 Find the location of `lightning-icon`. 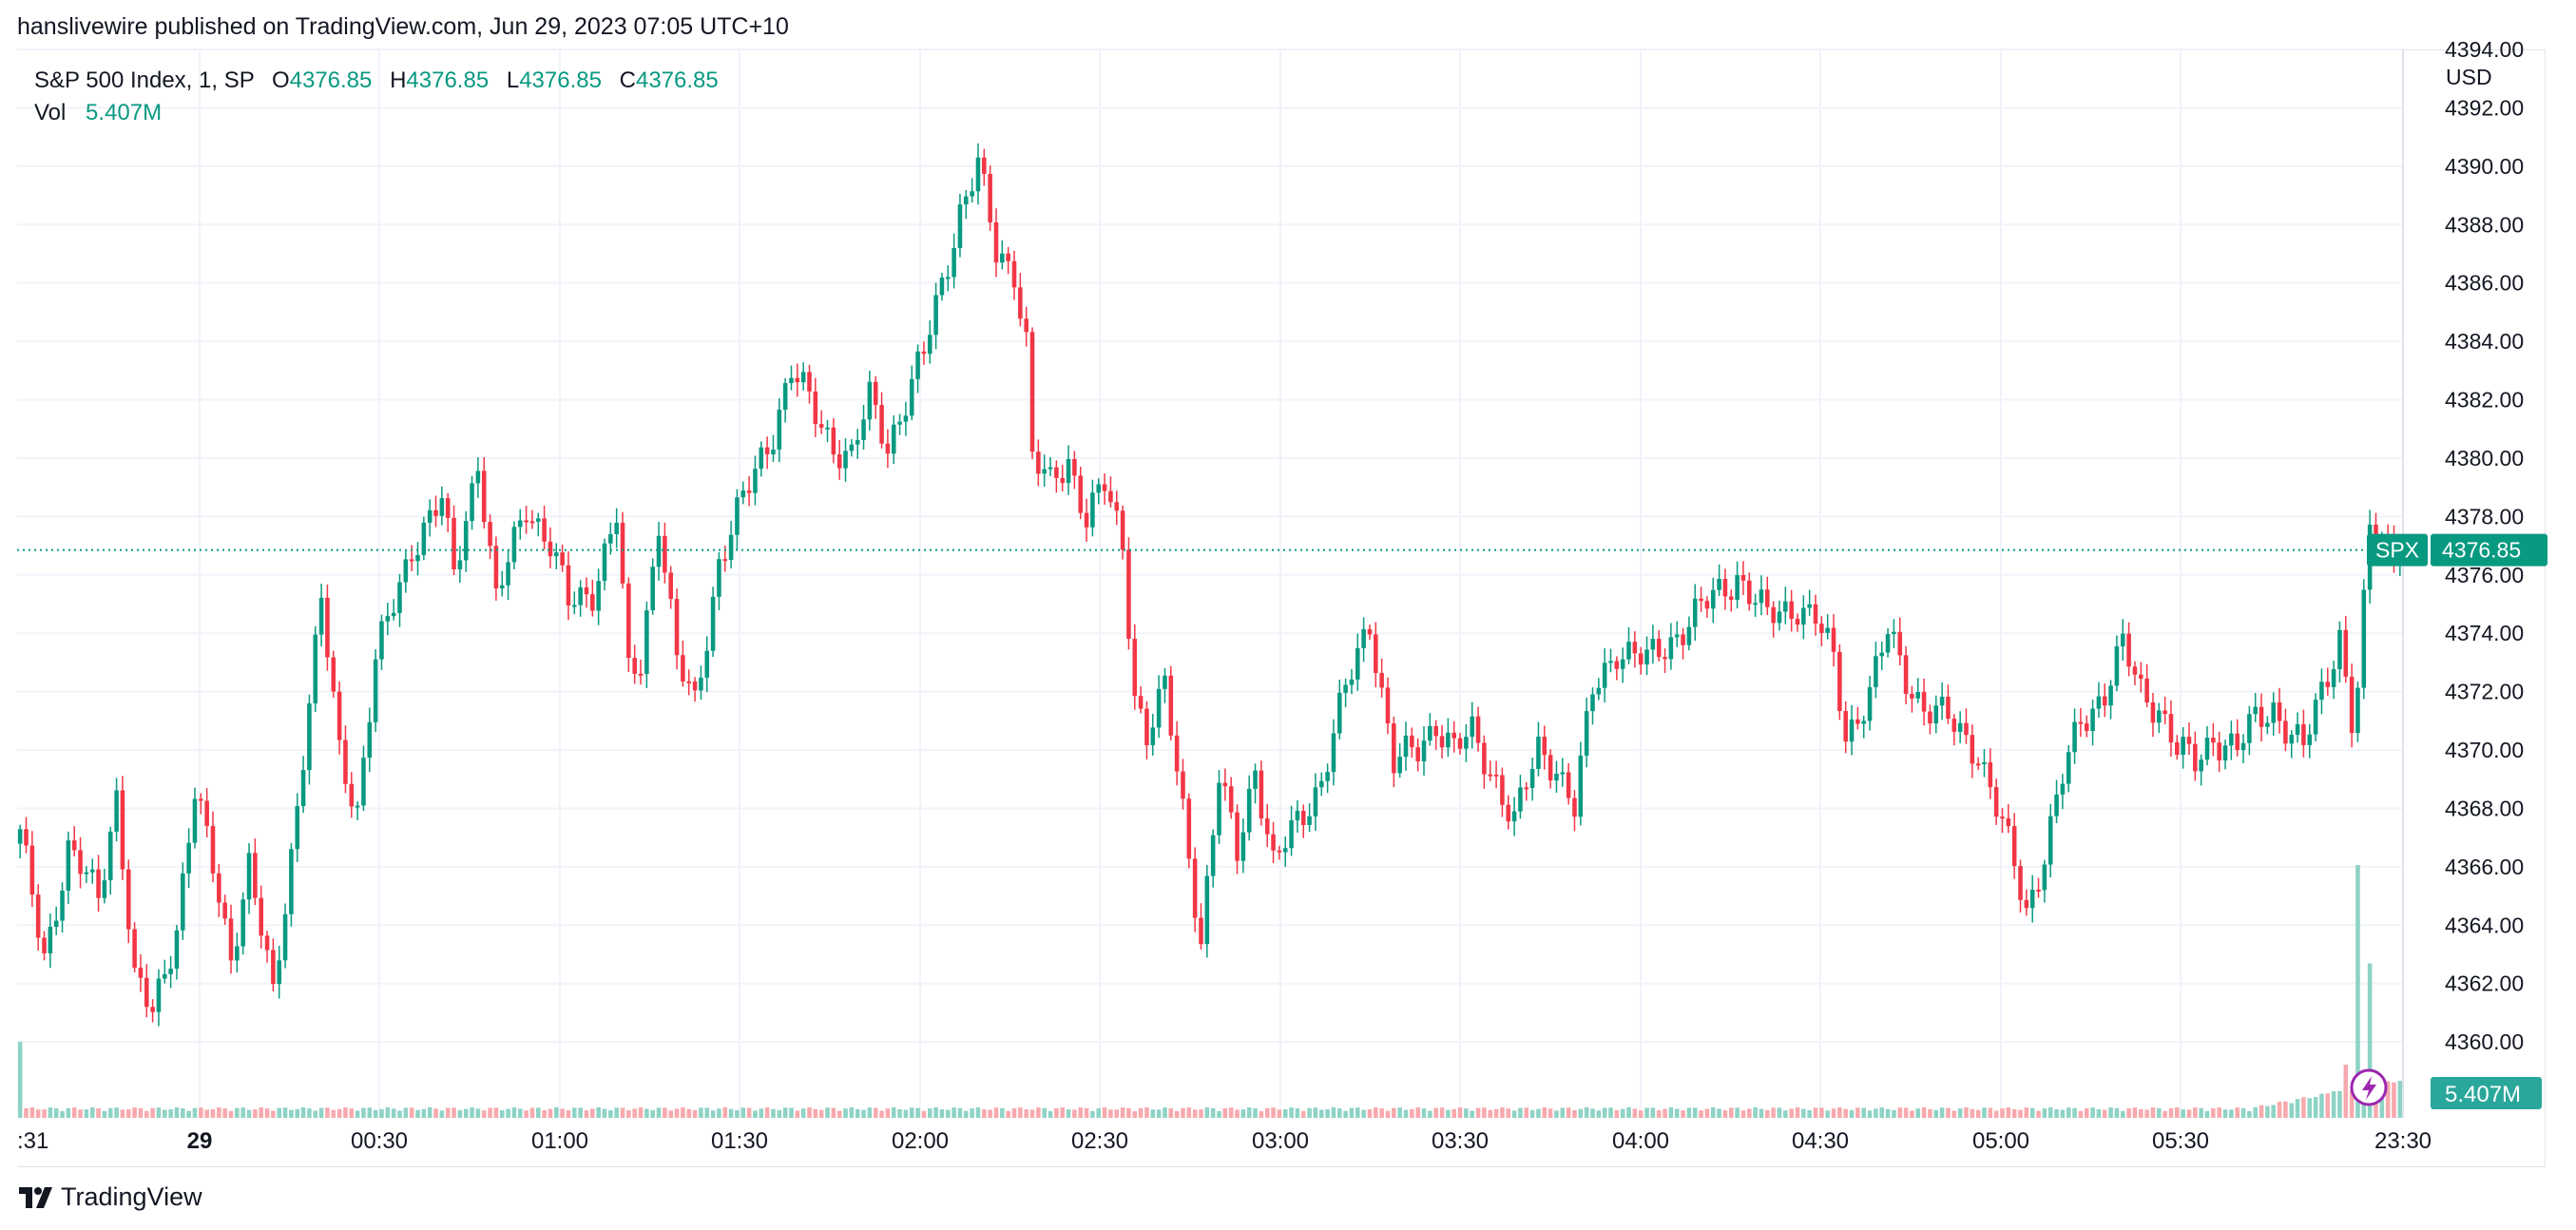

lightning-icon is located at coordinates (2369, 1087).